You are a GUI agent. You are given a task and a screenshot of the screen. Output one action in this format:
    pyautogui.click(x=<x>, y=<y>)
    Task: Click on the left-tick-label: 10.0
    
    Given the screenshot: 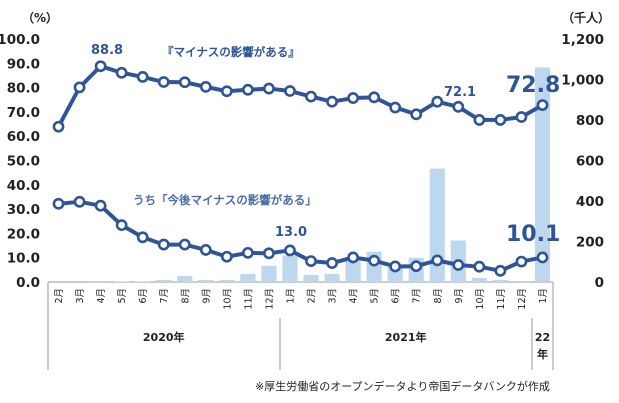 What is the action you would take?
    pyautogui.click(x=23, y=259)
    